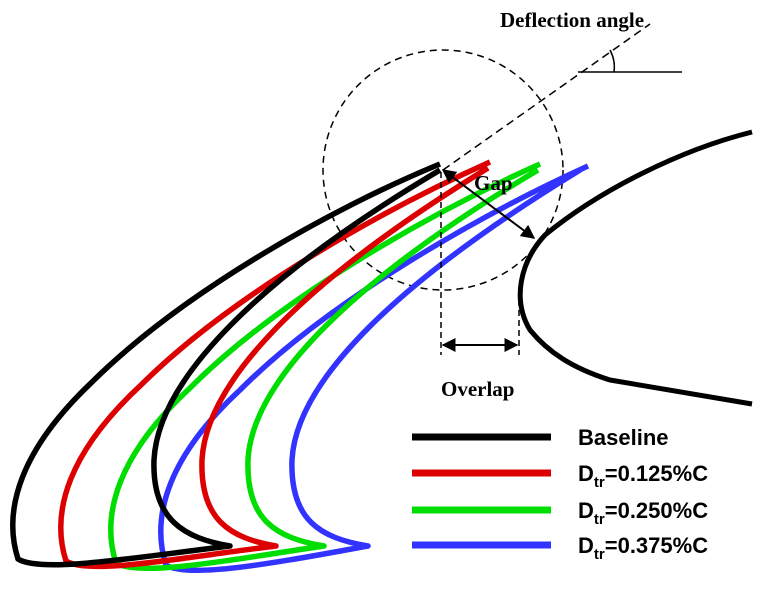  Describe the element at coordinates (572, 20) in the screenshot. I see `deflection-angle-label: Deflection angle` at that location.